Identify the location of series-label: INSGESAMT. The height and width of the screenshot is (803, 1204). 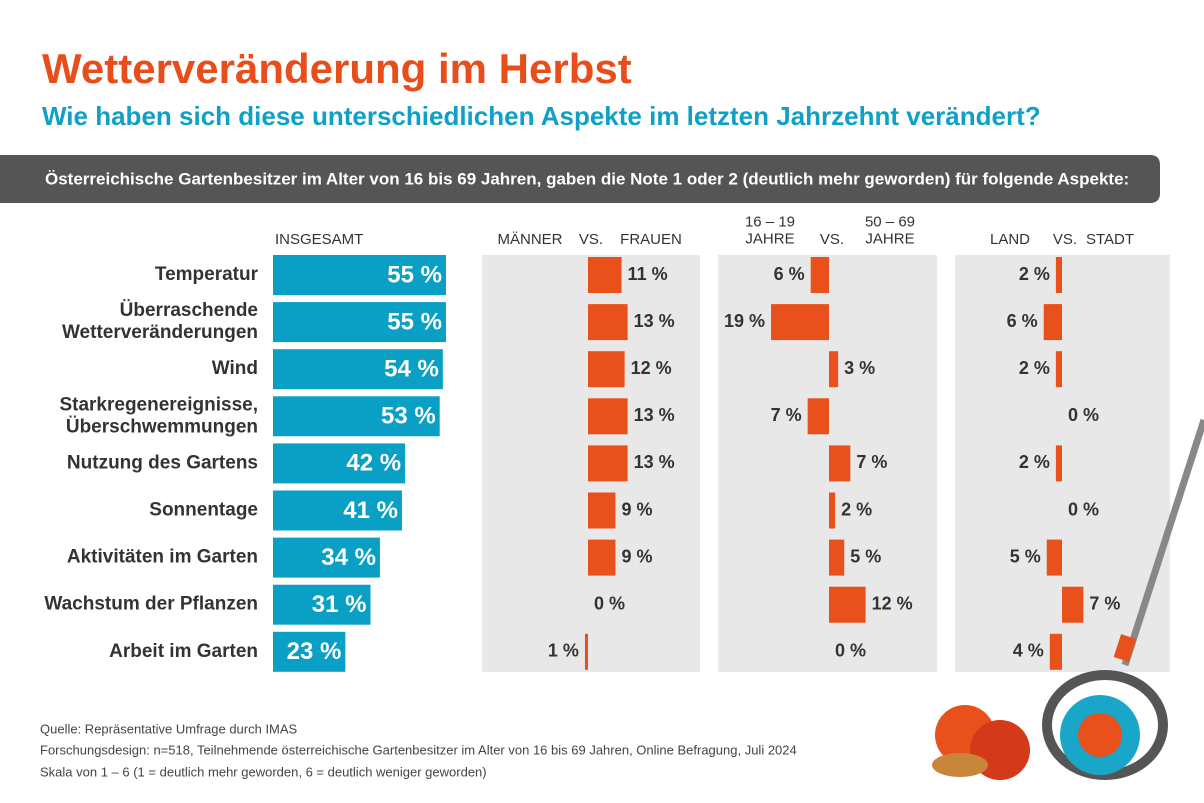
(319, 239).